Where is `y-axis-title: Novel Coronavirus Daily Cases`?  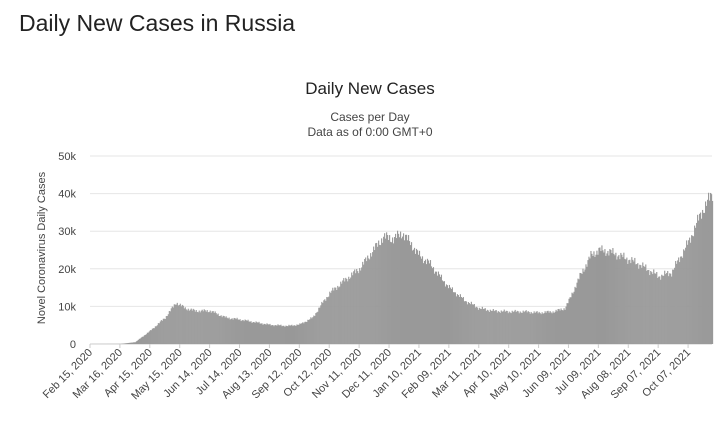 y-axis-title: Novel Coronavirus Daily Cases is located at coordinates (42, 247).